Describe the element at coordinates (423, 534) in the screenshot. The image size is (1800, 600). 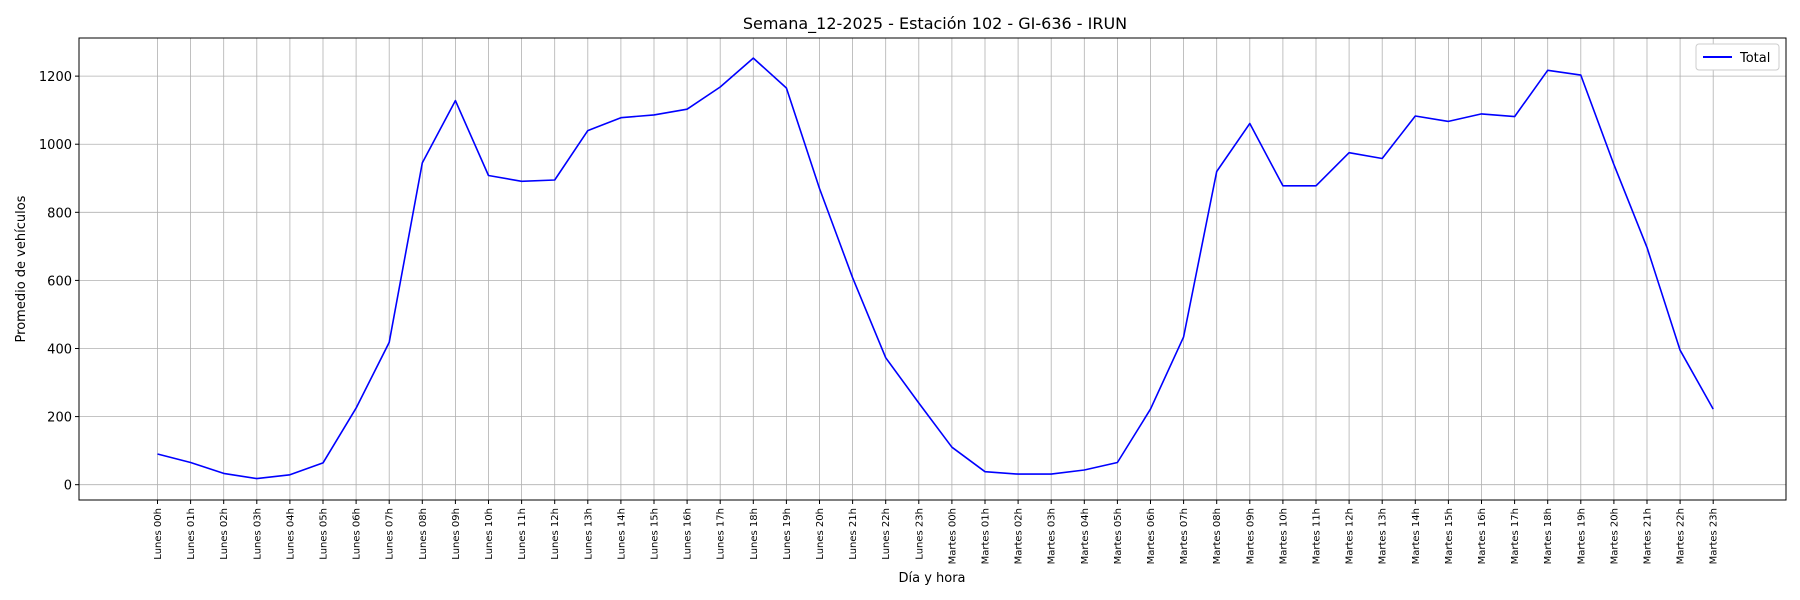
I see `x-tick-label: Lunes 08h` at that location.